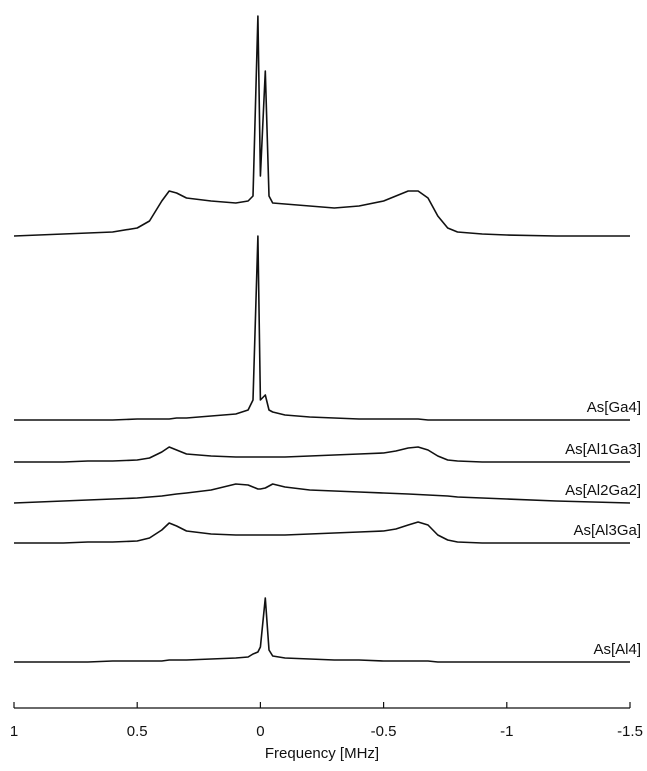  What do you see at coordinates (384, 731) in the screenshot?
I see `x-tick-label: -0.5` at bounding box center [384, 731].